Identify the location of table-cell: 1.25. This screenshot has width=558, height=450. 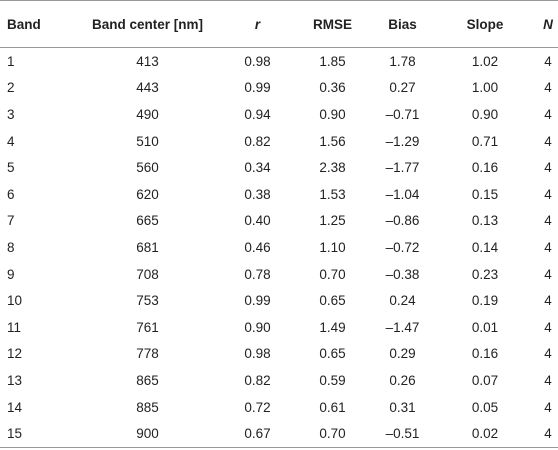
(332, 221).